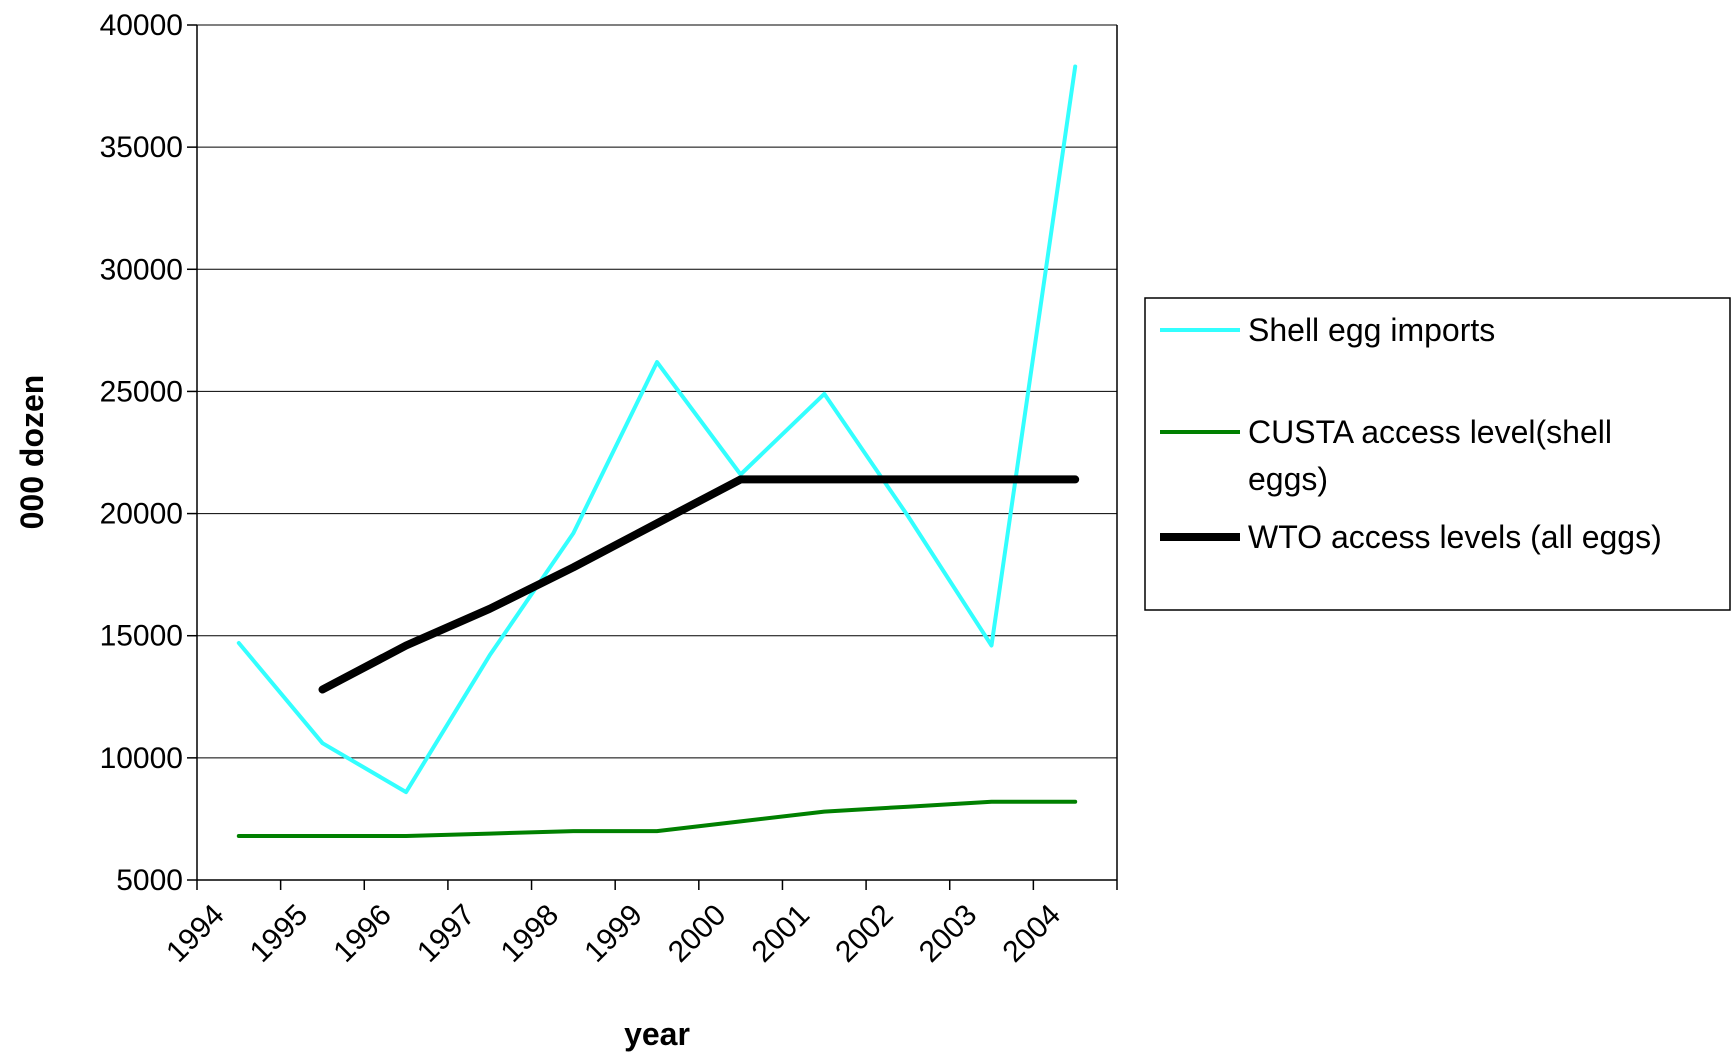 The height and width of the screenshot is (1059, 1736). Describe the element at coordinates (141, 25) in the screenshot. I see `y-tick-label: 40000` at that location.